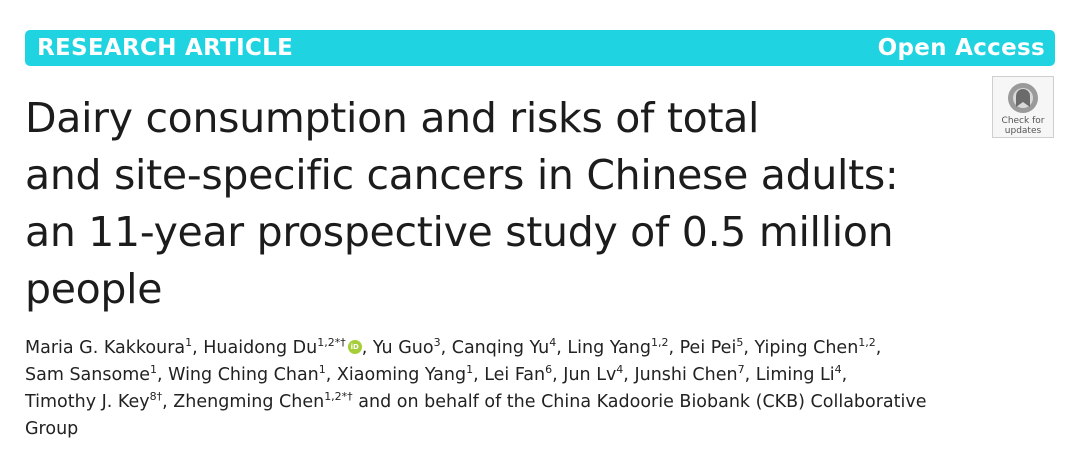 This screenshot has height=460, width=1080. Describe the element at coordinates (405, 374) in the screenshot. I see `author-name: Xiaoming Yang1` at that location.